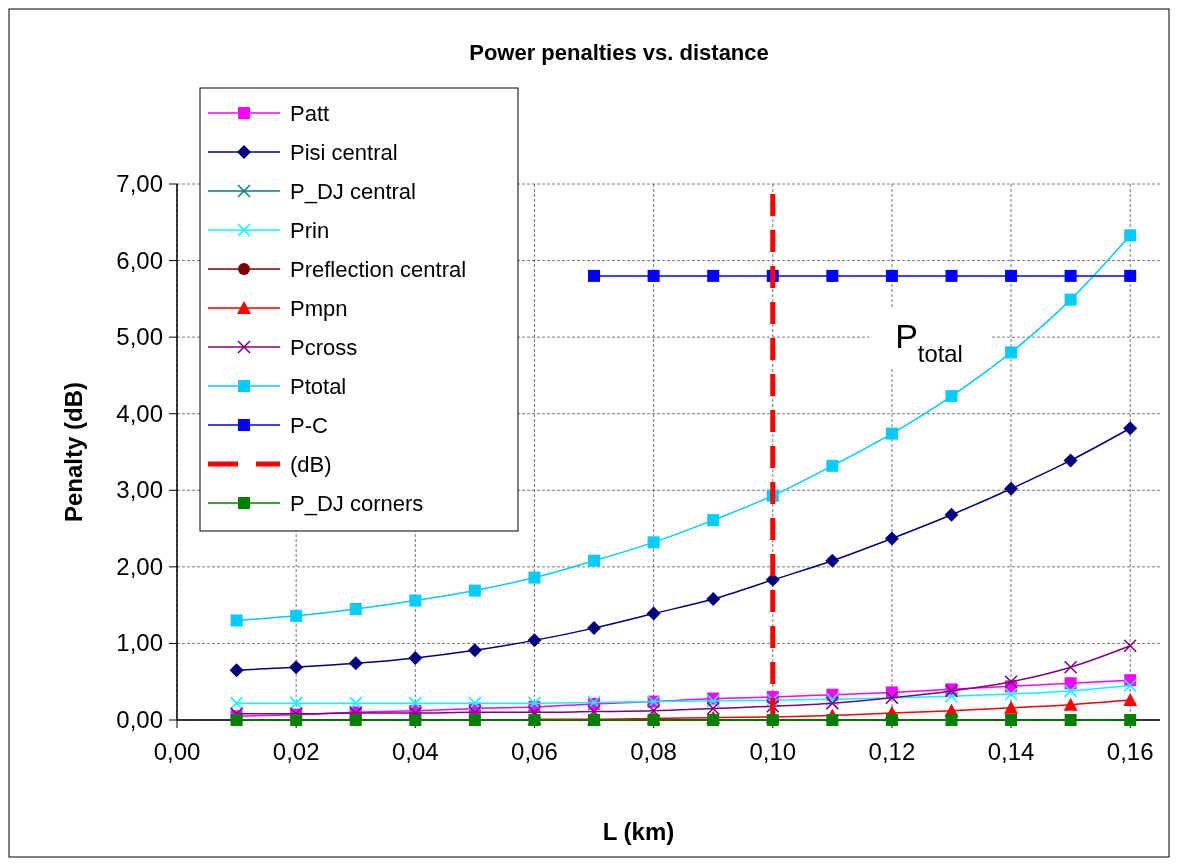 The width and height of the screenshot is (1178, 866). I want to click on x-tick-label: 0,02, so click(296, 751).